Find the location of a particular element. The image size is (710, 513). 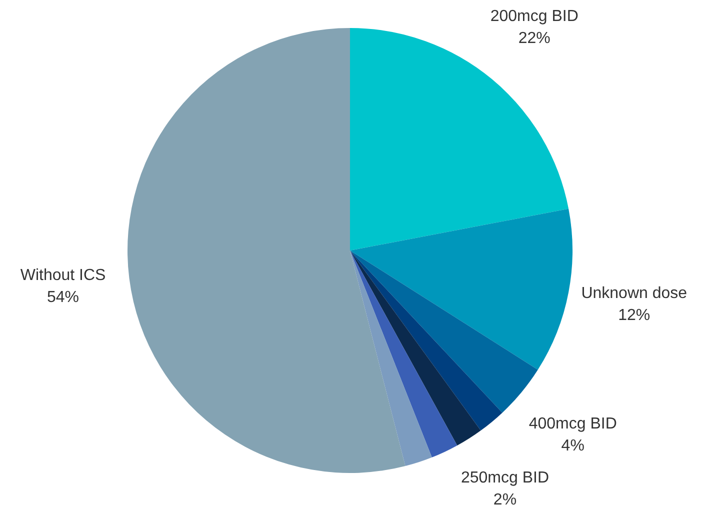

data-label: 12% is located at coordinates (634, 315).